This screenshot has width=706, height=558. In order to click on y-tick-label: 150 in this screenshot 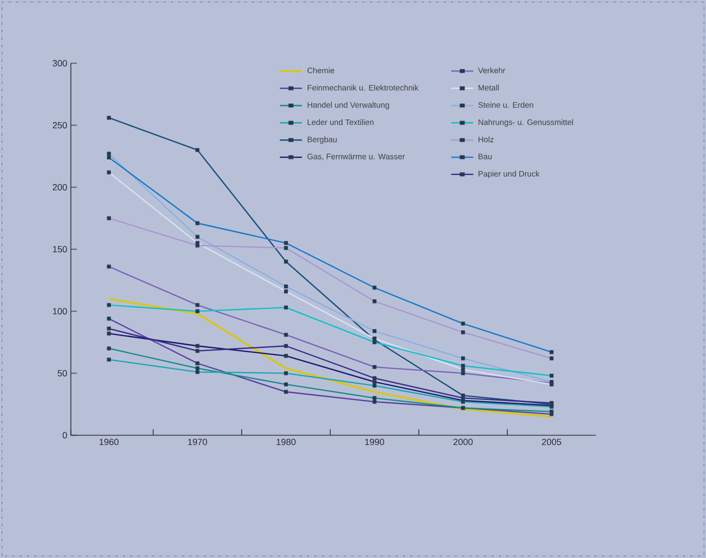, I will do `click(60, 249)`.